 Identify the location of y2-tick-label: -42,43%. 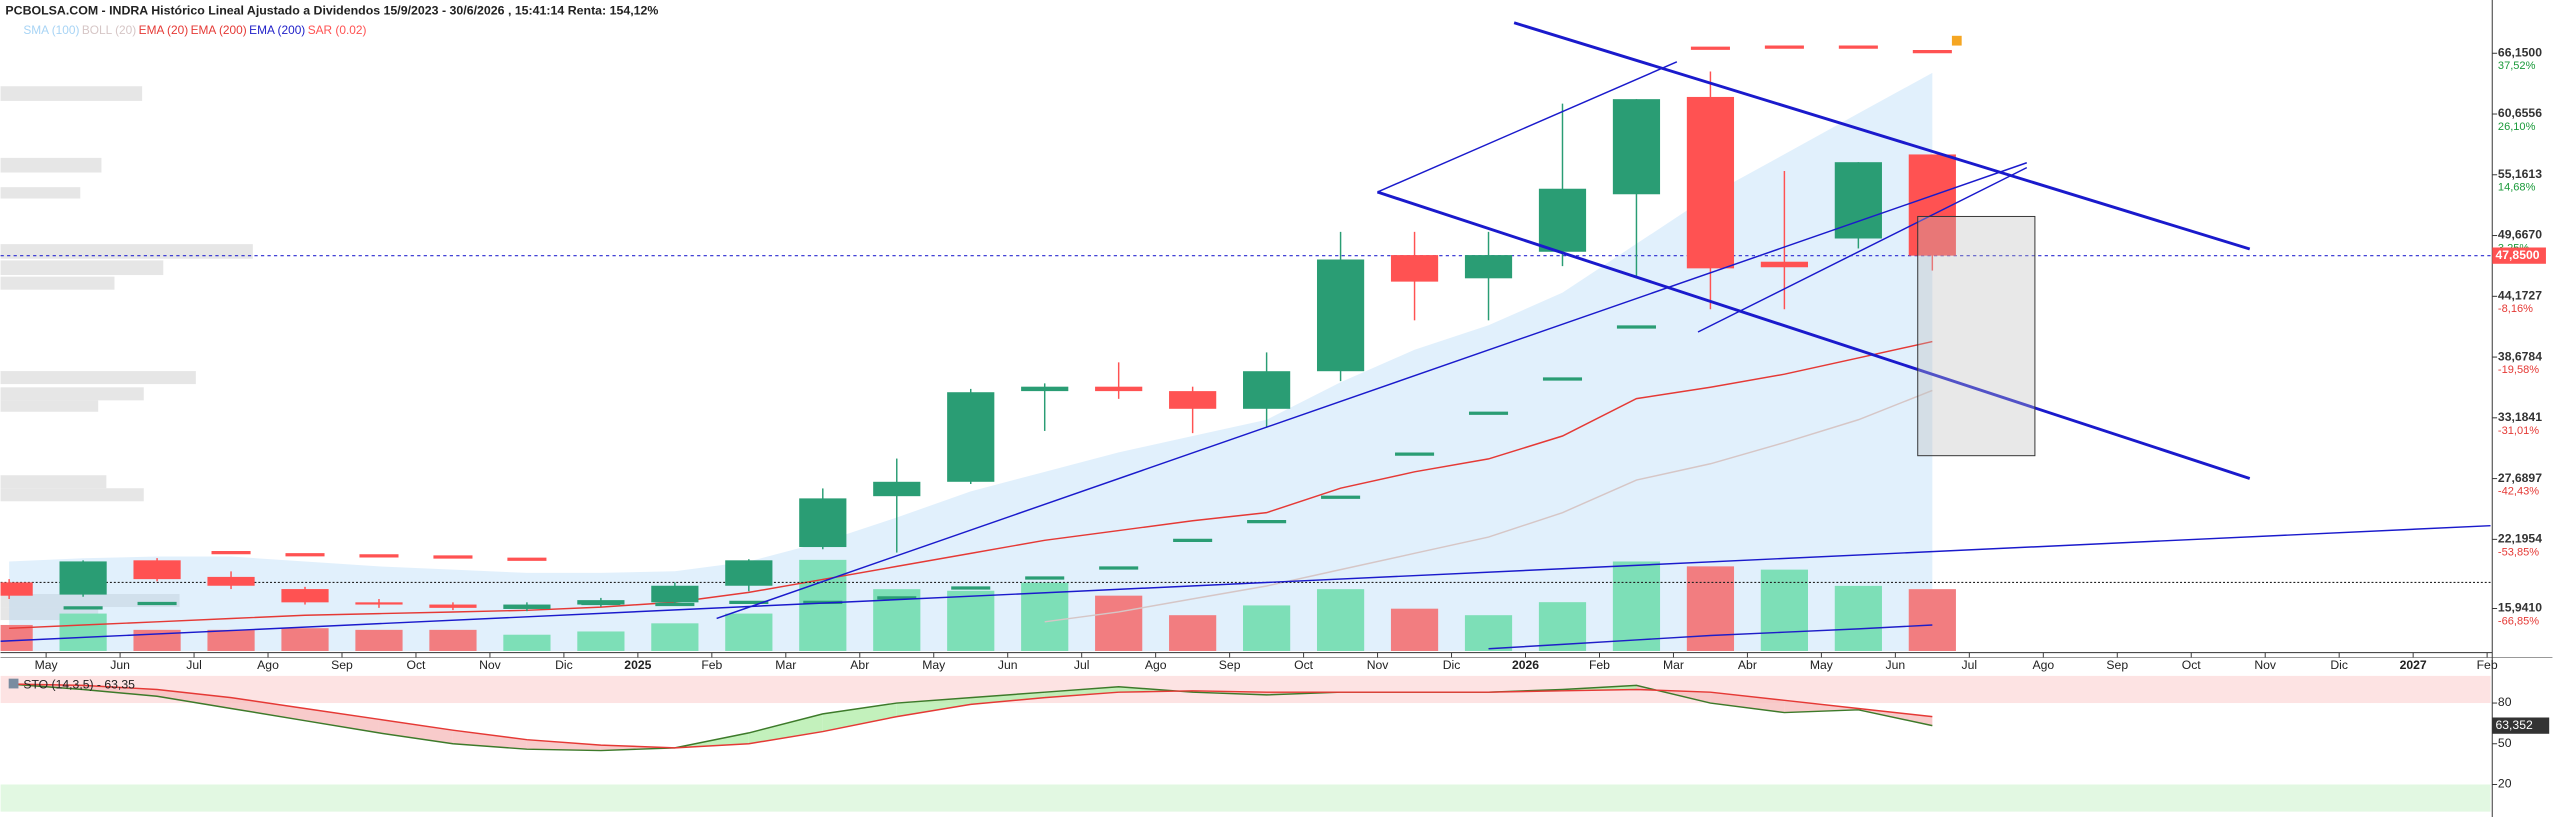
(2518, 492).